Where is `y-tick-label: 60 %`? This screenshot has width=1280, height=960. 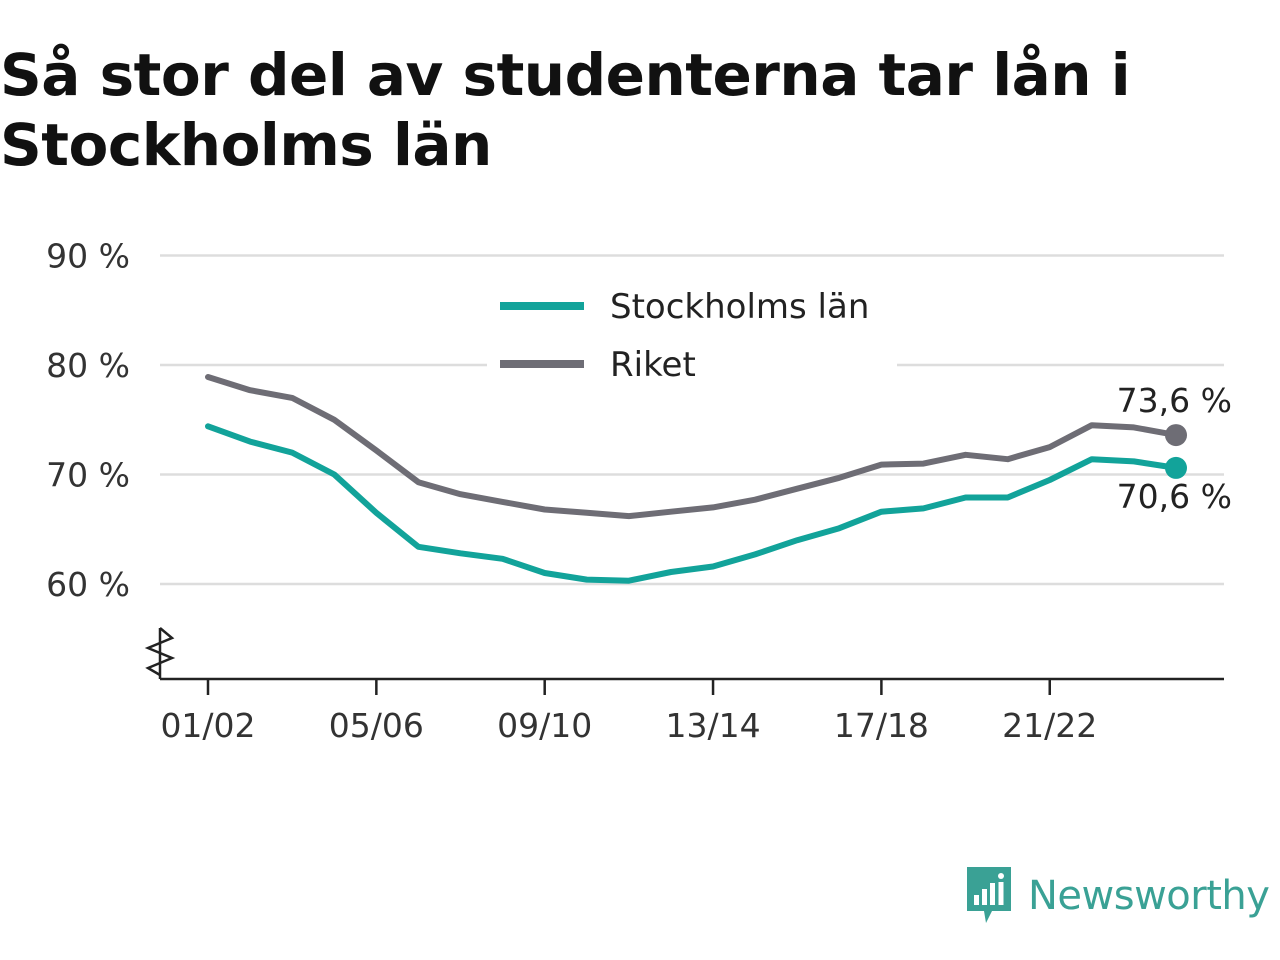
y-tick-label: 60 % is located at coordinates (88, 584).